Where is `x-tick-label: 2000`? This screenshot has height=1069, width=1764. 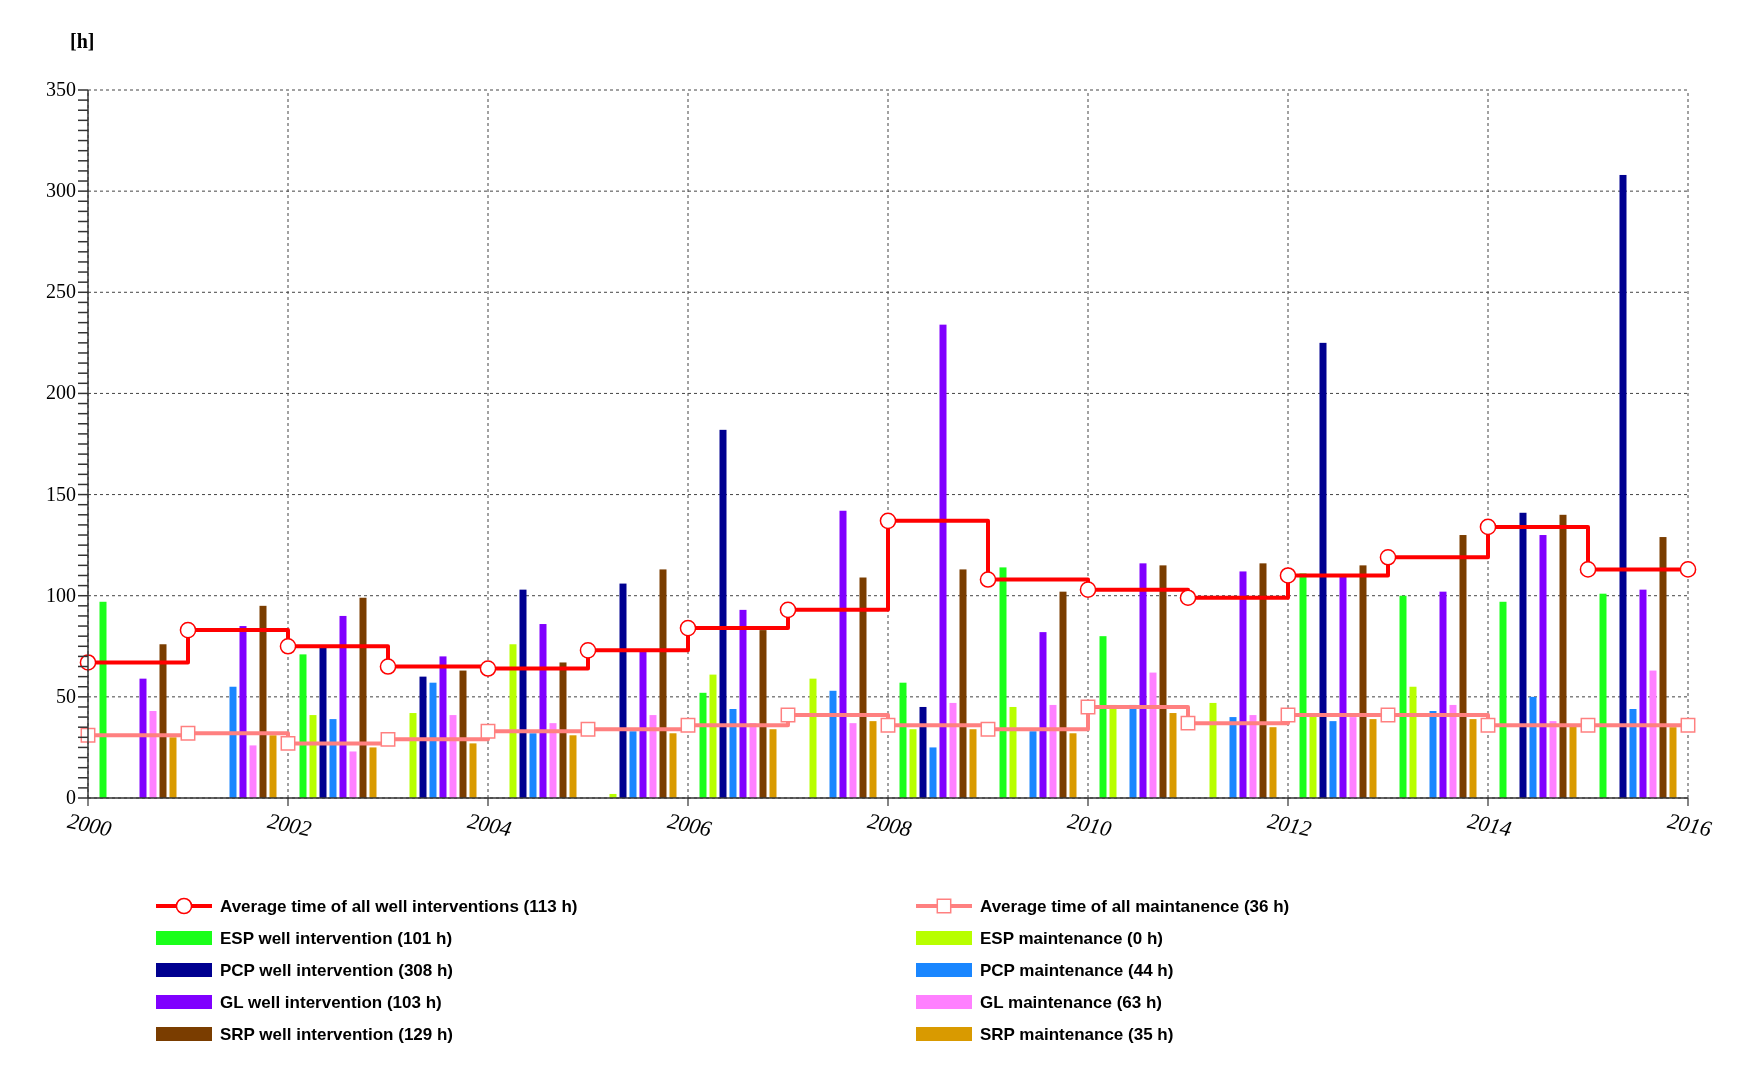
x-tick-label: 2000 is located at coordinates (89, 824).